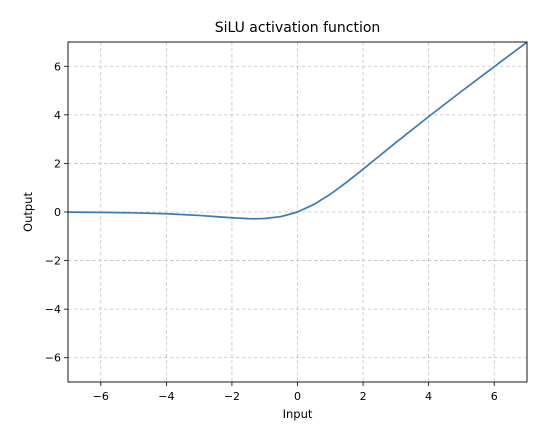 This screenshot has width=544, height=437. What do you see at coordinates (57, 115) in the screenshot?
I see `y-tick-label: 4` at bounding box center [57, 115].